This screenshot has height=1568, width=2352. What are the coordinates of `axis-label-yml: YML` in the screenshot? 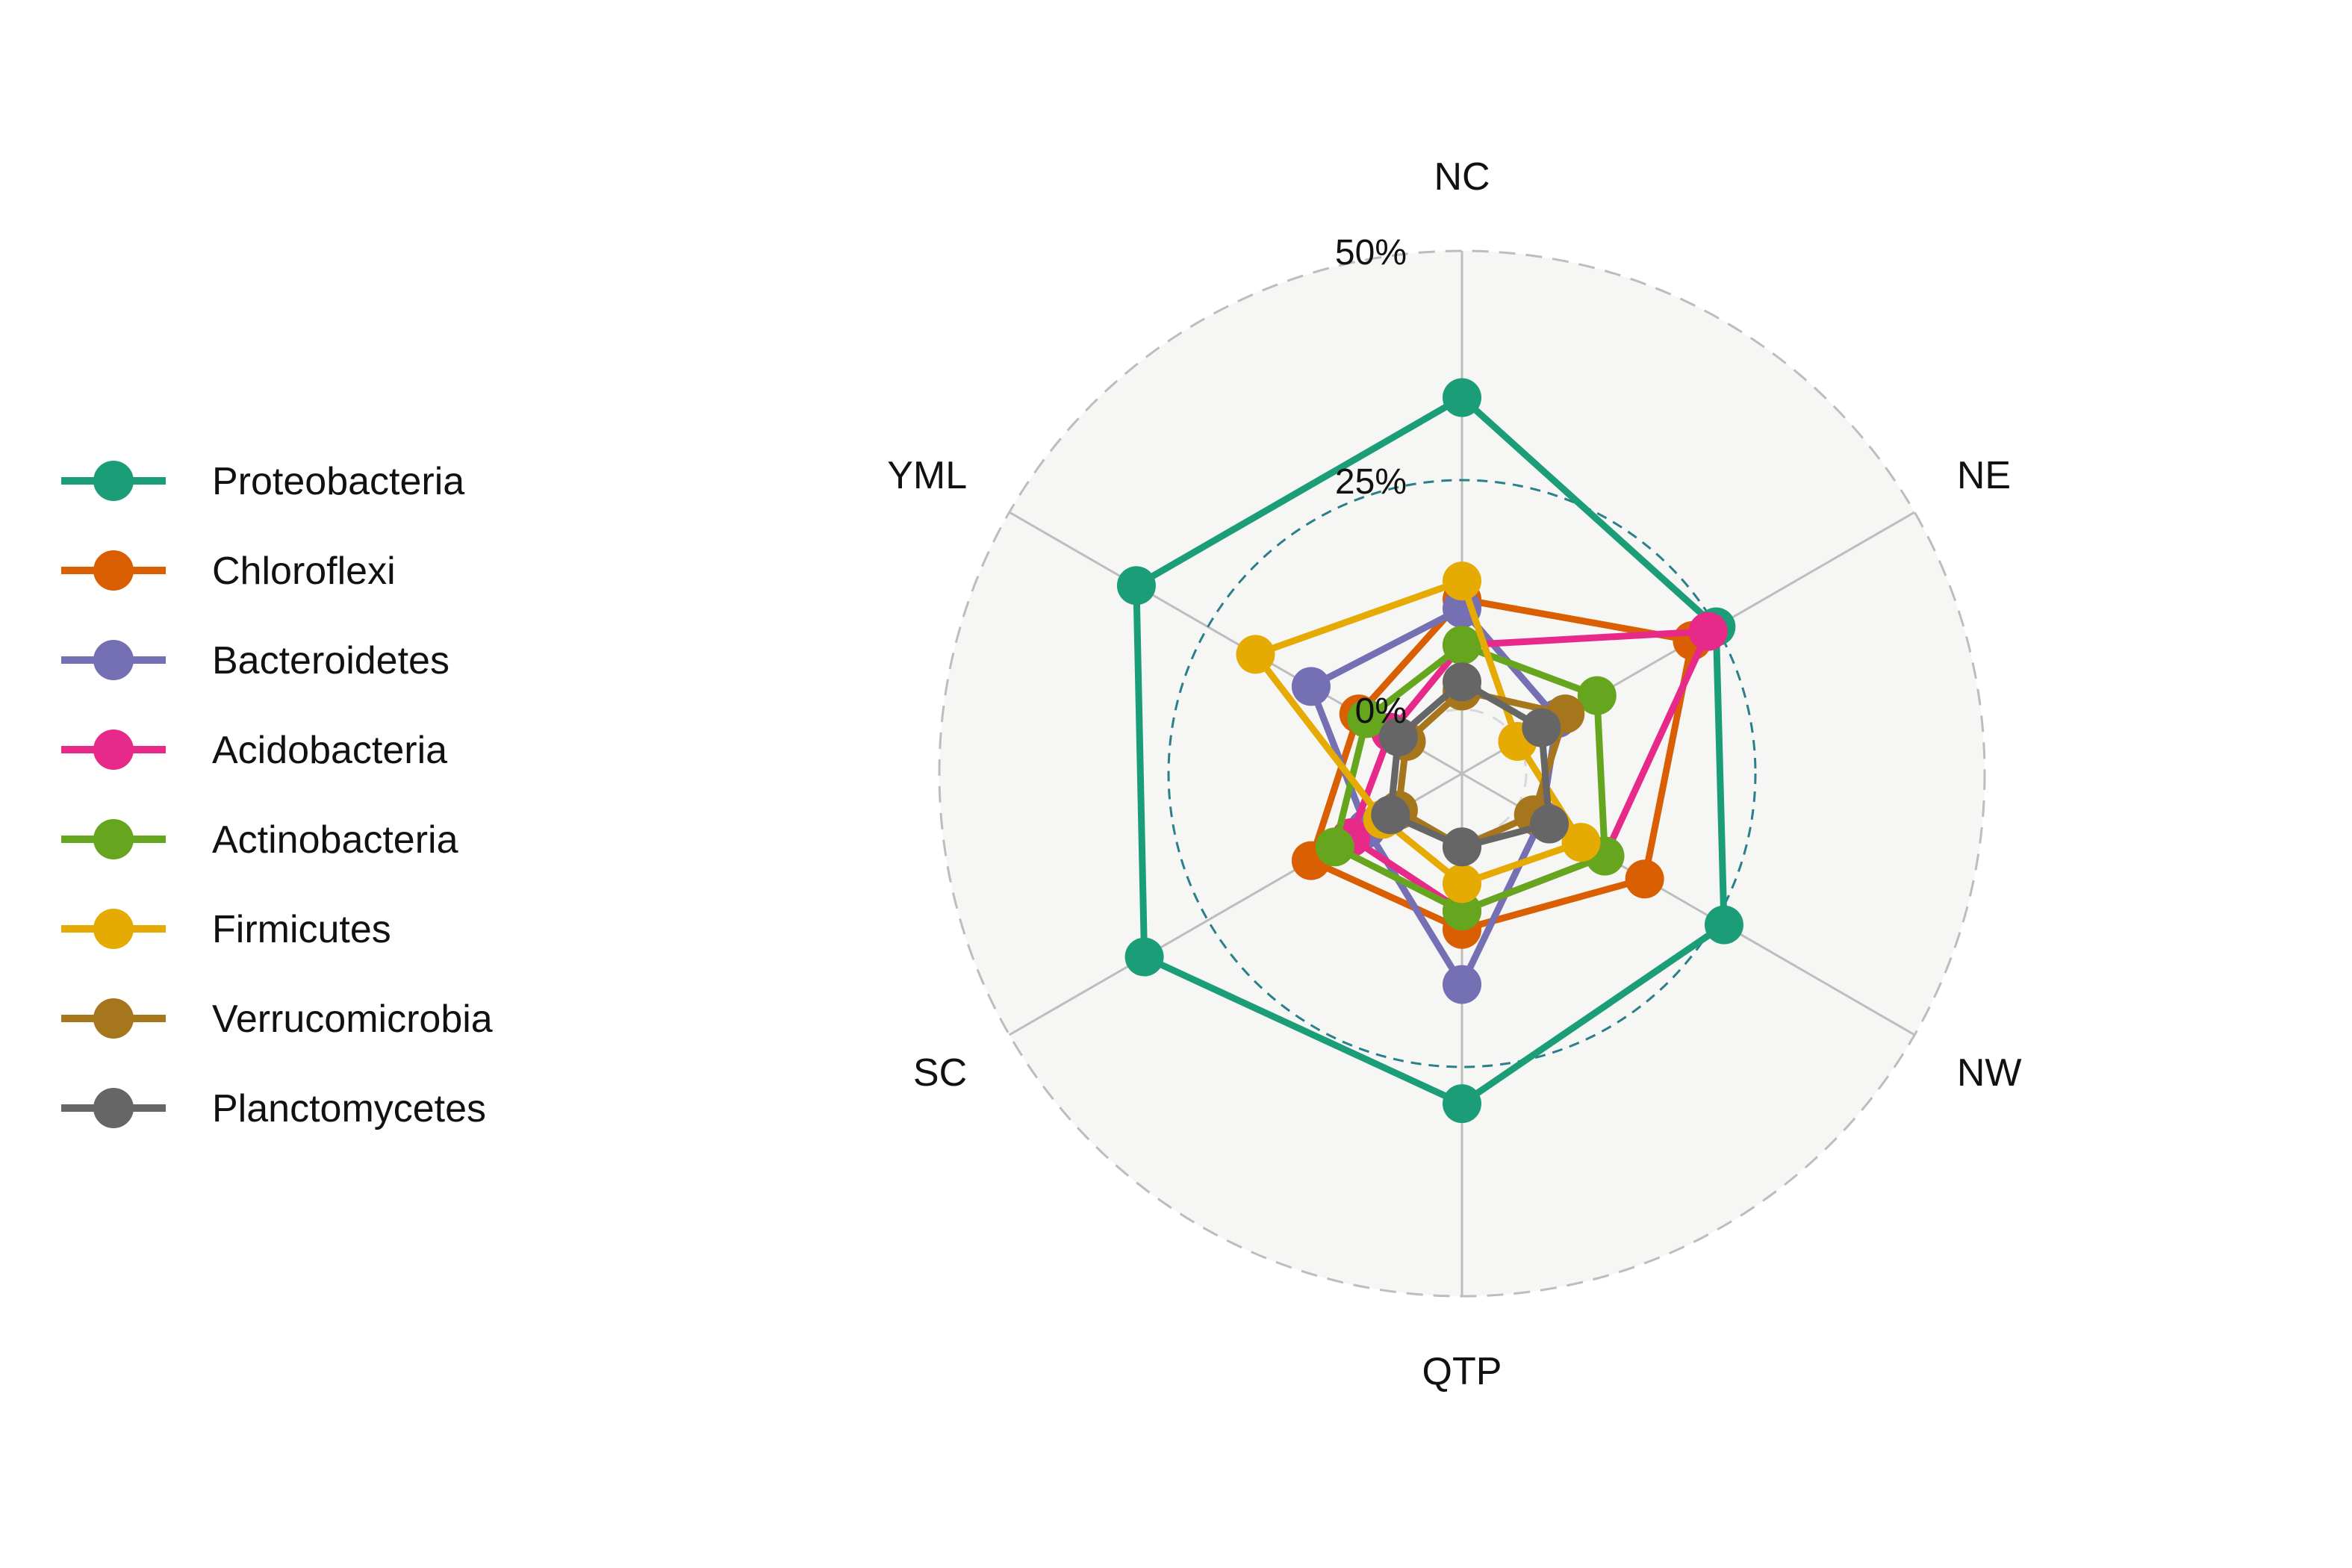 It's located at (927, 475).